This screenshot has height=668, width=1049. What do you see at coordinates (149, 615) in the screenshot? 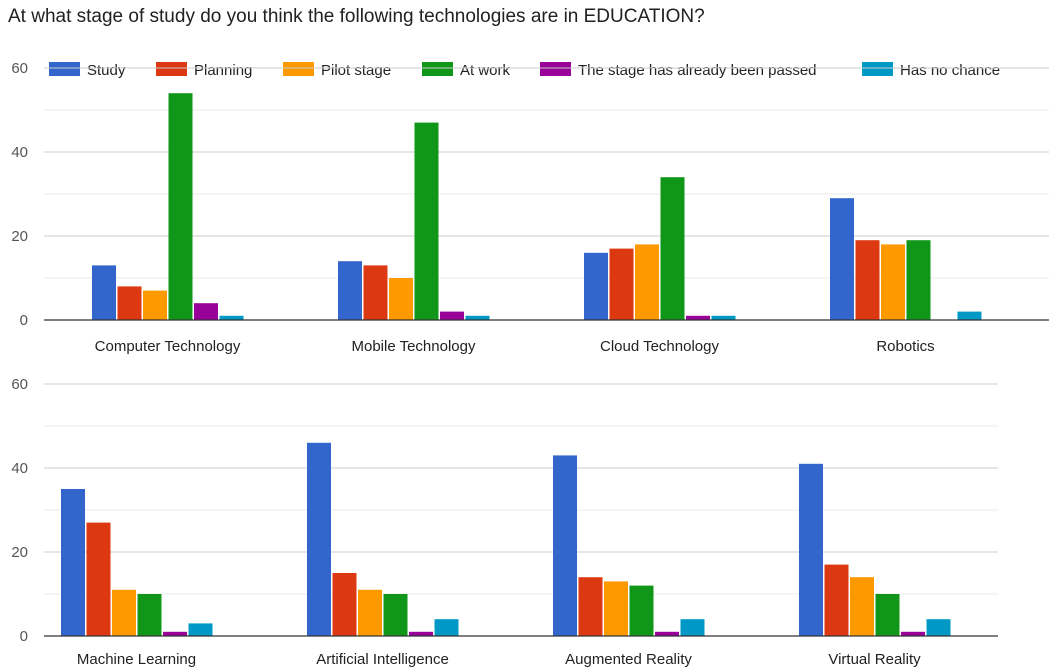
I see `bar-machine-learning-at-work` at bounding box center [149, 615].